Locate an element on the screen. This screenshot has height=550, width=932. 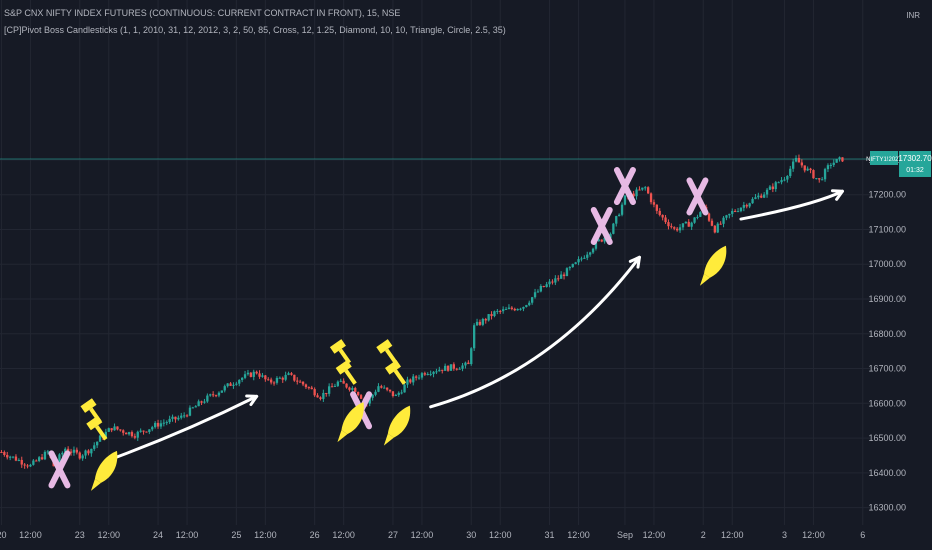
y-tick-label: 16600.00 is located at coordinates (887, 403).